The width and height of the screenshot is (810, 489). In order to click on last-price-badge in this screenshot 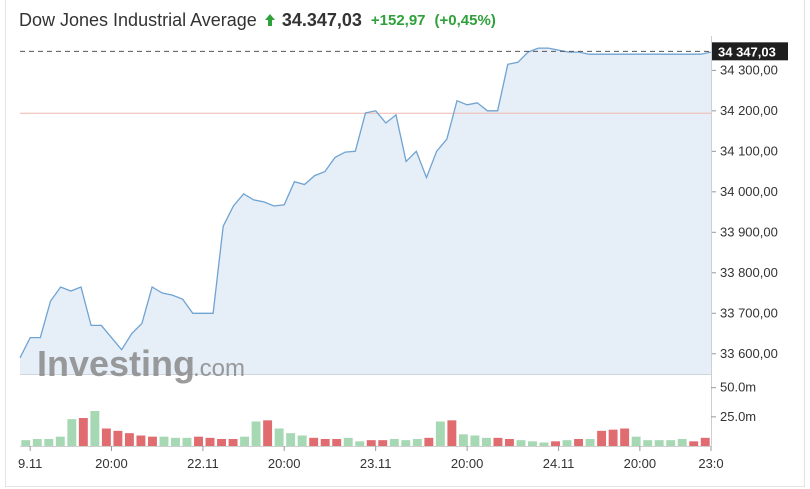, I will do `click(750, 51)`.